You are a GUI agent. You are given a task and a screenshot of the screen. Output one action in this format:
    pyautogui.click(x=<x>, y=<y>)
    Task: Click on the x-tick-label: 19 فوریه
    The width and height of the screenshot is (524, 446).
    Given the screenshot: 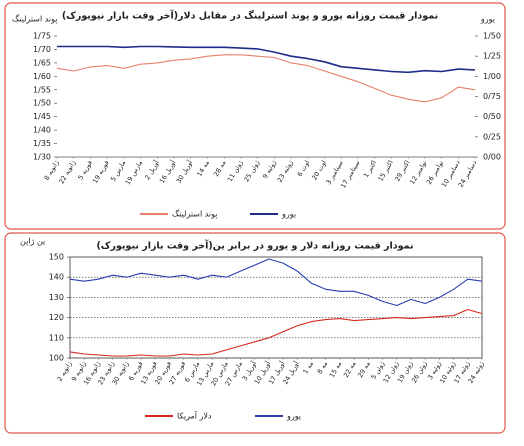 What is the action you would take?
    pyautogui.click(x=101, y=172)
    